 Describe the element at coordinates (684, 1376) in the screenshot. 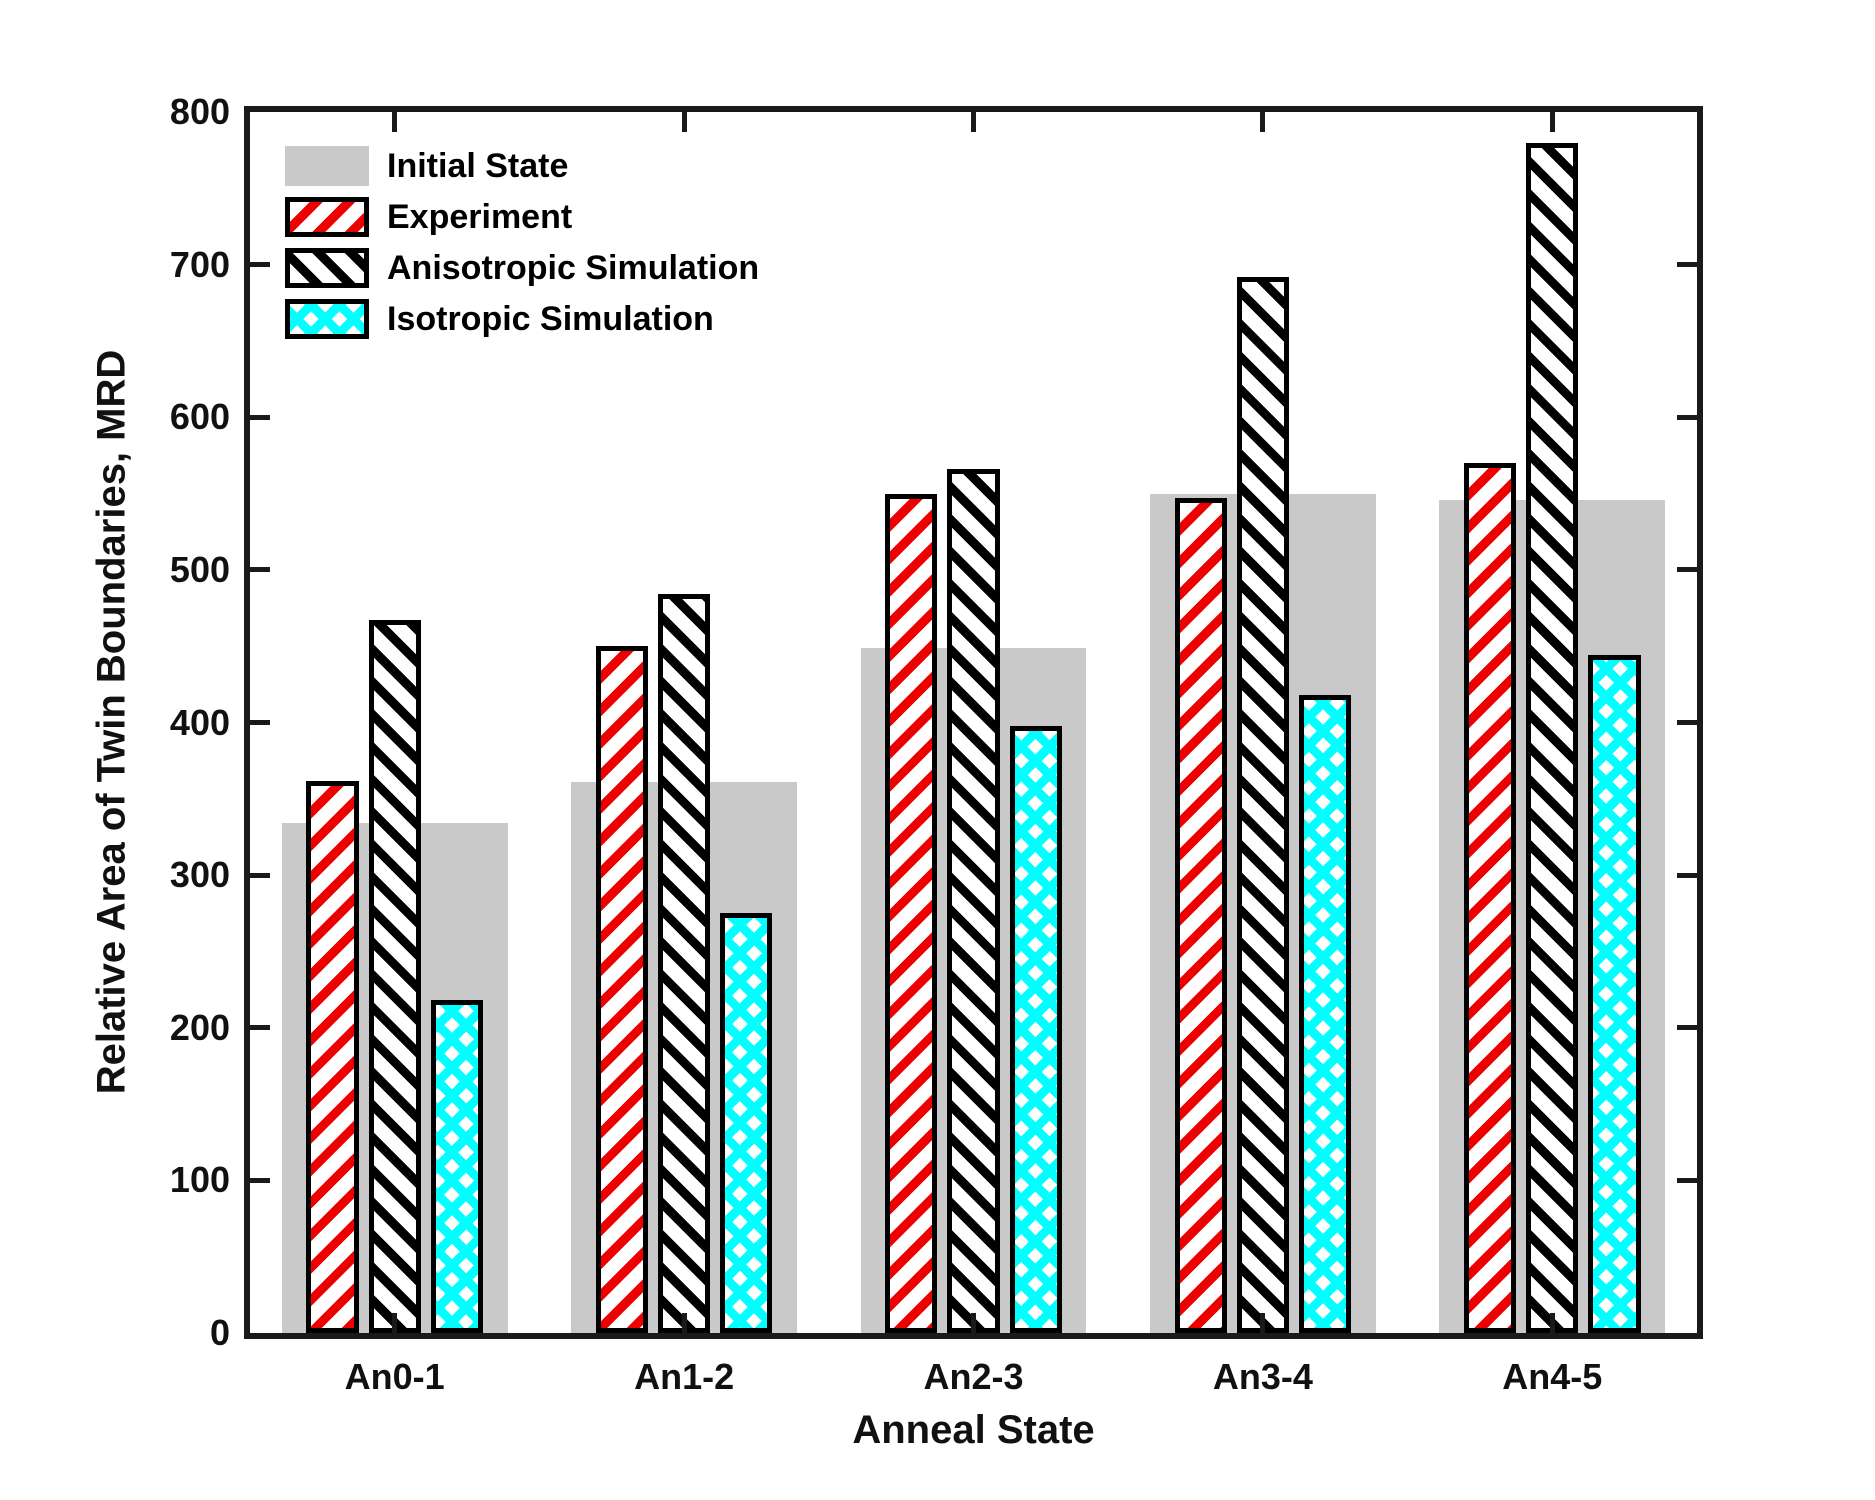

I see `x-axis-tick-label: An1-2` at that location.